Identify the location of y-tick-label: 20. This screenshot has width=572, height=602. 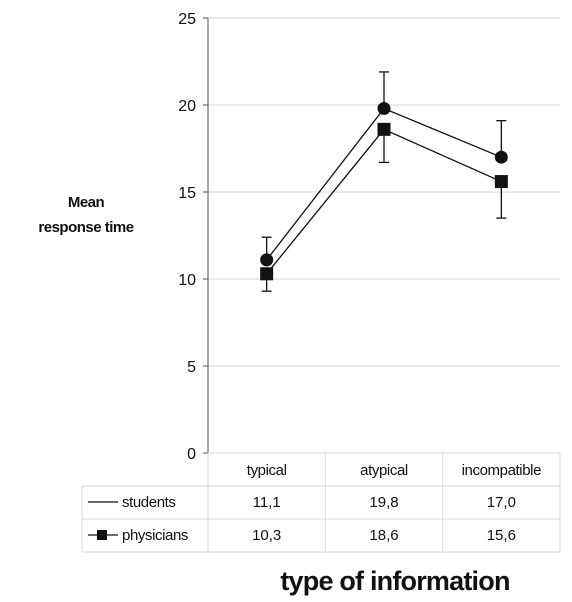
(187, 106).